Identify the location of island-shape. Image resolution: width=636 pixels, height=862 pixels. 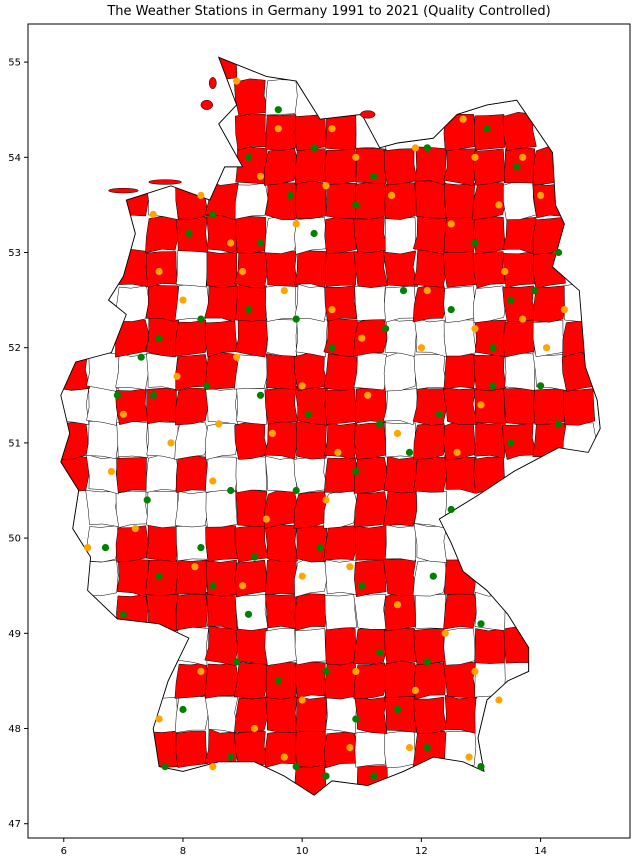
(123, 190).